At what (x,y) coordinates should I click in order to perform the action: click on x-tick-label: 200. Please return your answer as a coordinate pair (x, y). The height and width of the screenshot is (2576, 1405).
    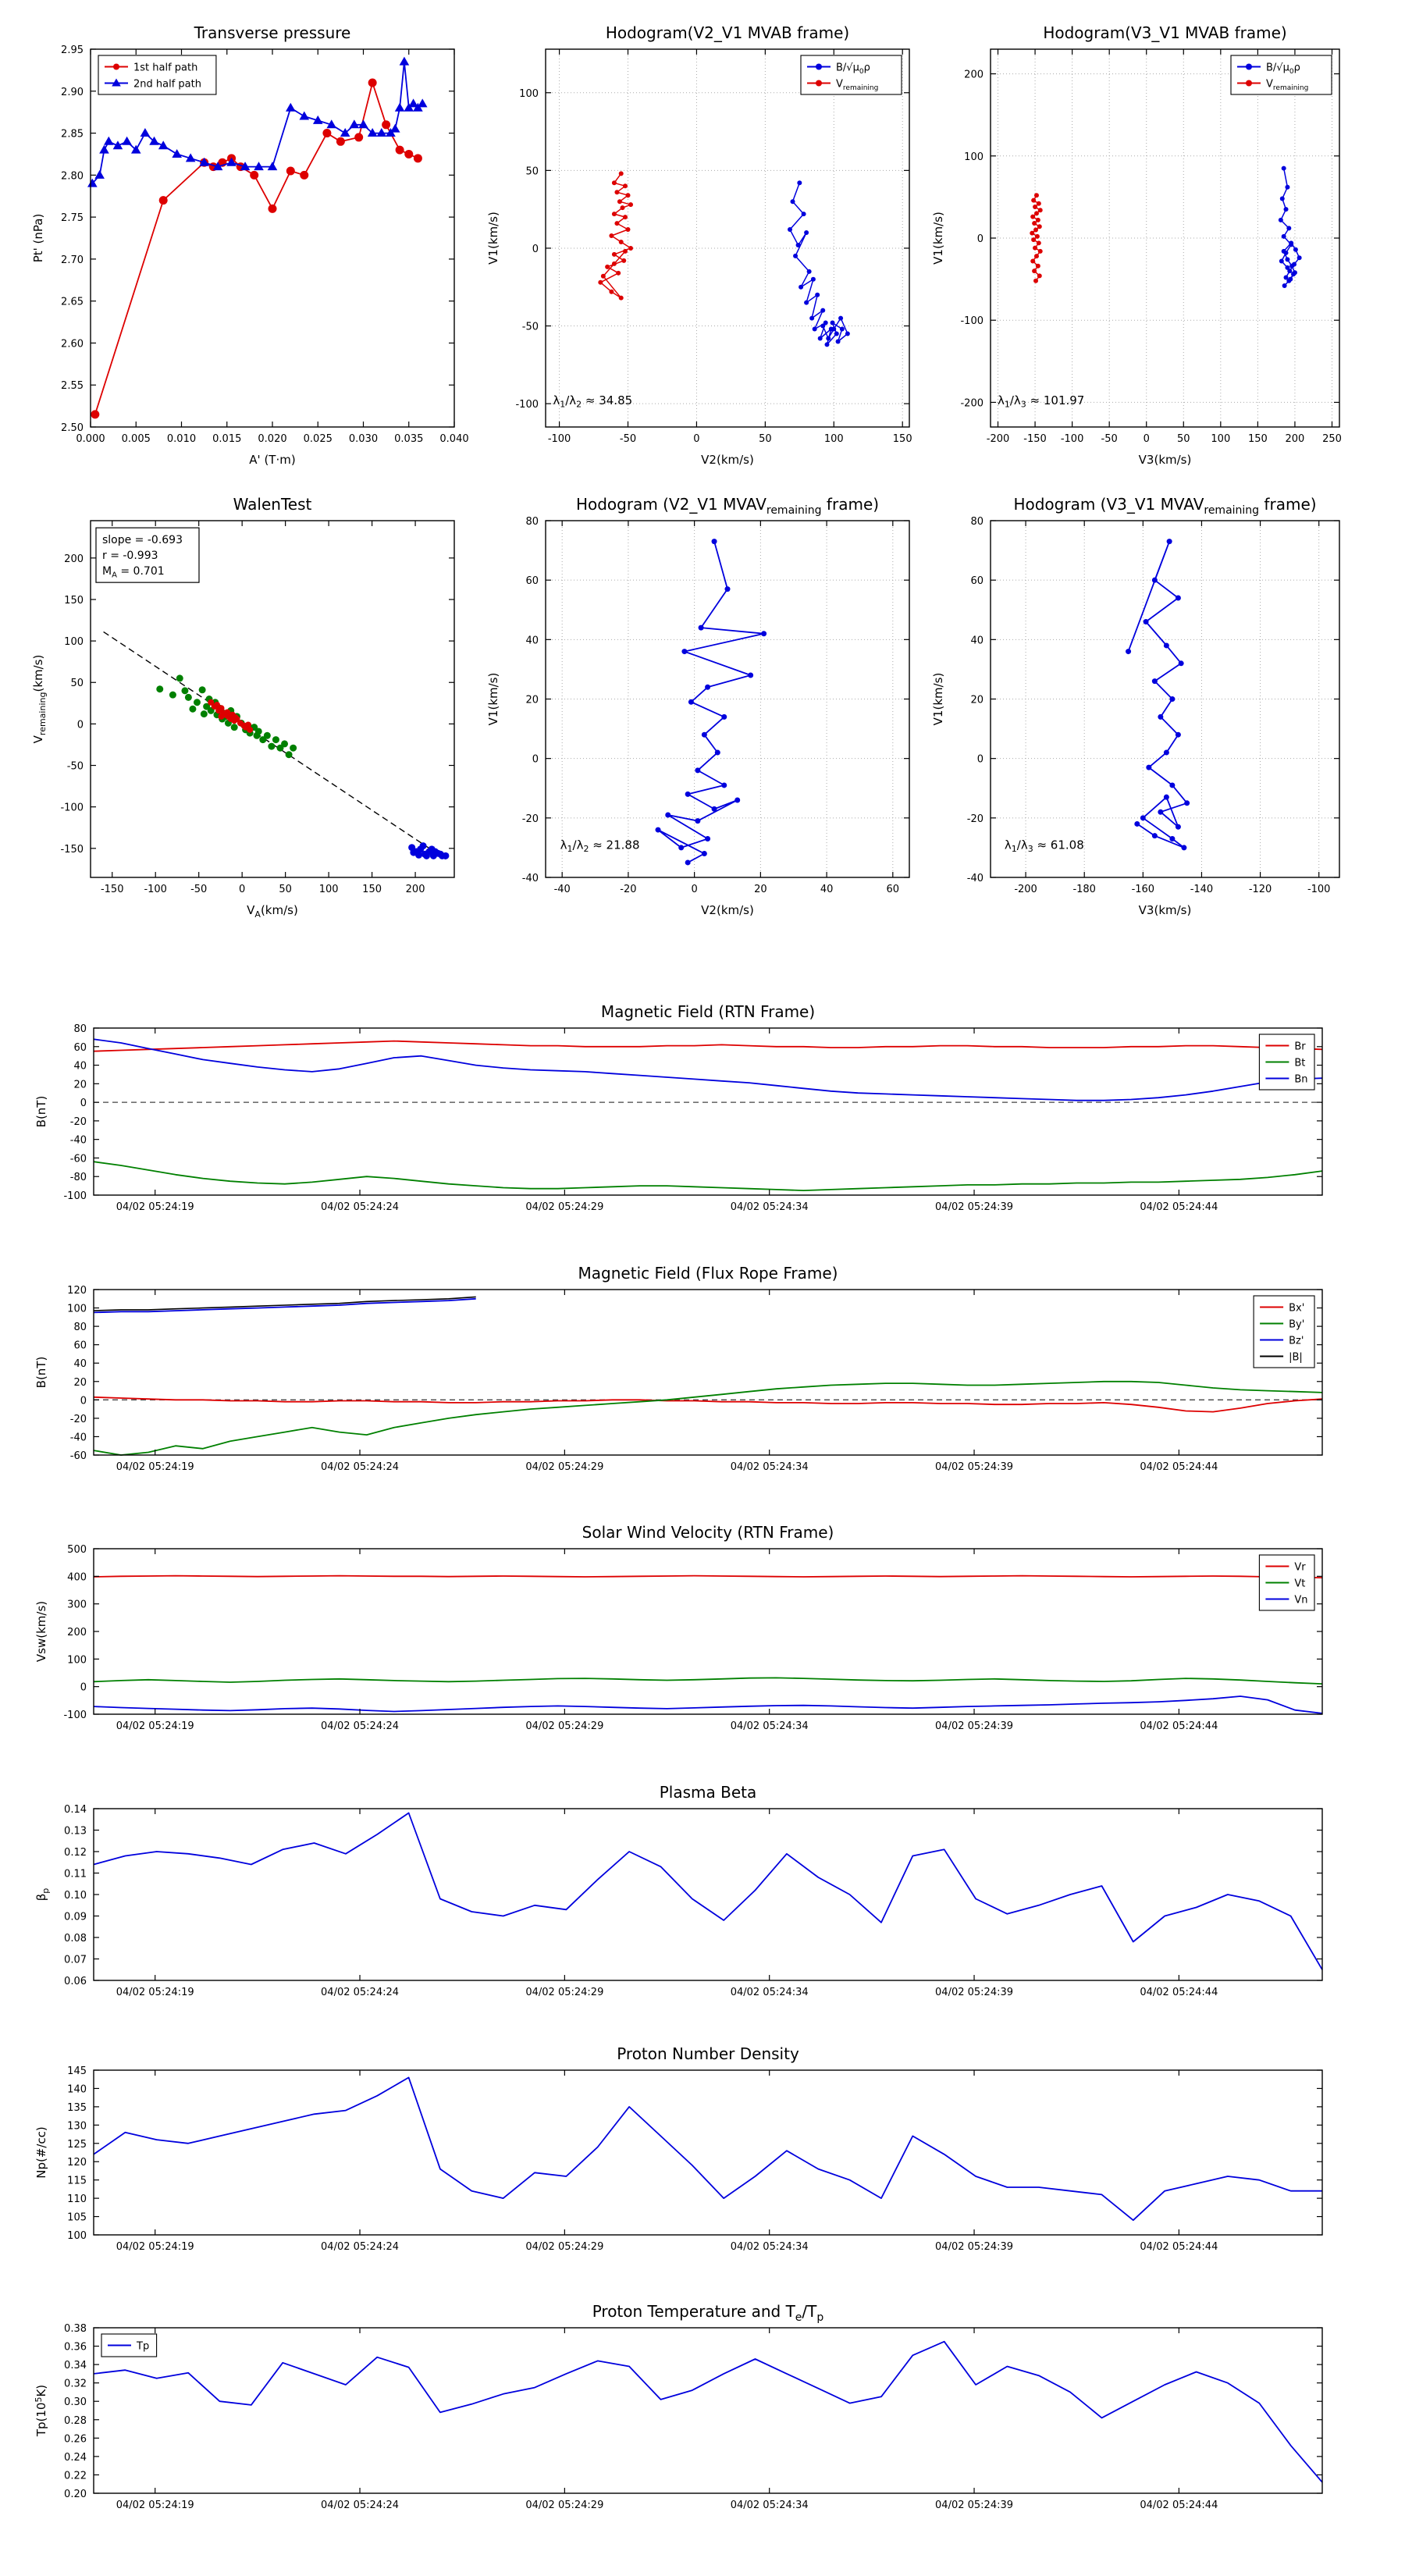
    Looking at the image, I should click on (1295, 439).